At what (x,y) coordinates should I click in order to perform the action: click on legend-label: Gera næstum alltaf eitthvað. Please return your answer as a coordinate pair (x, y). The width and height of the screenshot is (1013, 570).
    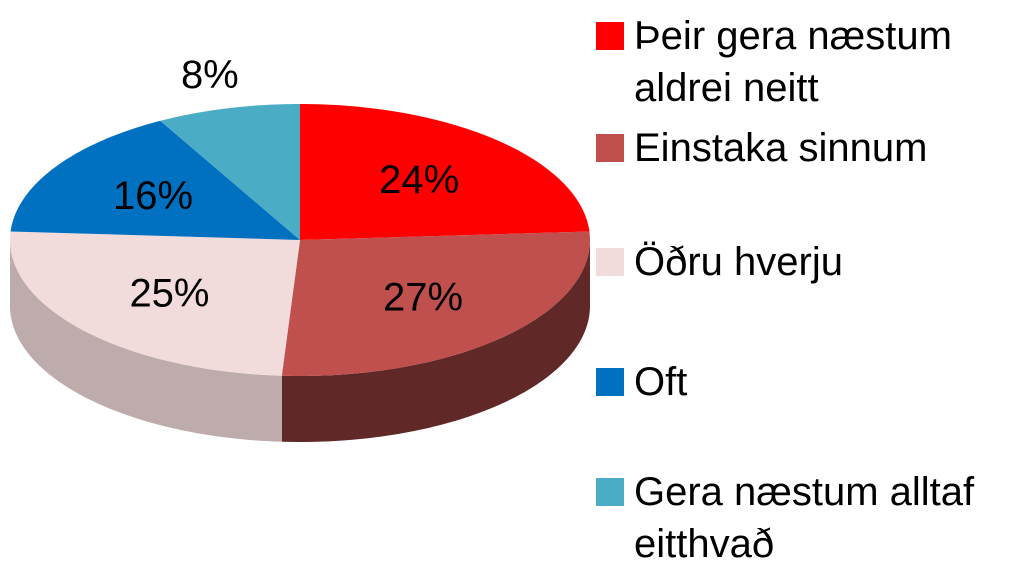
    Looking at the image, I should click on (804, 518).